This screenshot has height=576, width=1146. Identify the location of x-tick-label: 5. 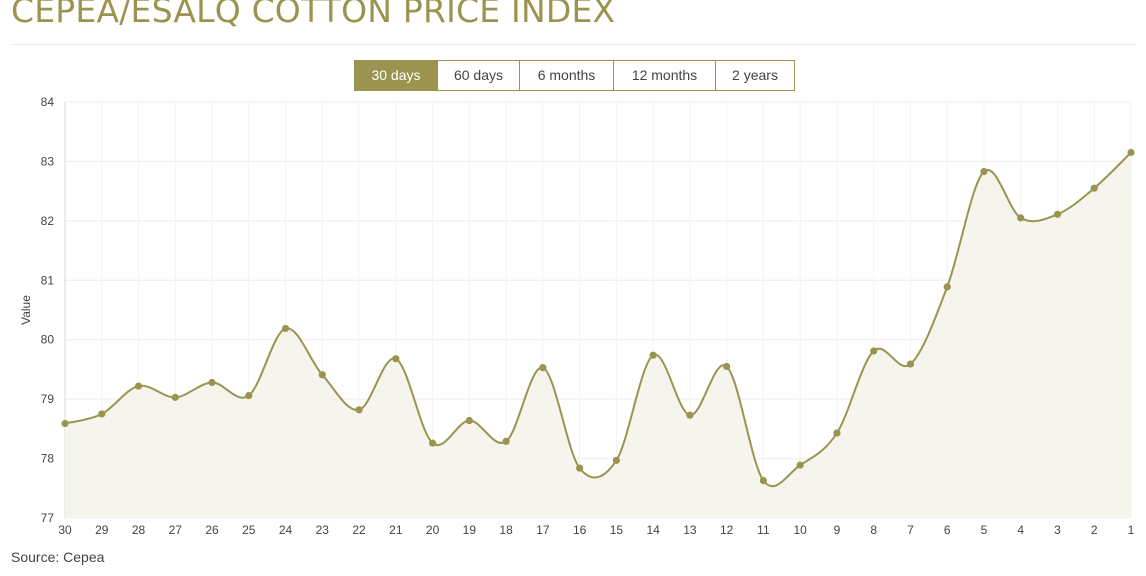
(984, 530).